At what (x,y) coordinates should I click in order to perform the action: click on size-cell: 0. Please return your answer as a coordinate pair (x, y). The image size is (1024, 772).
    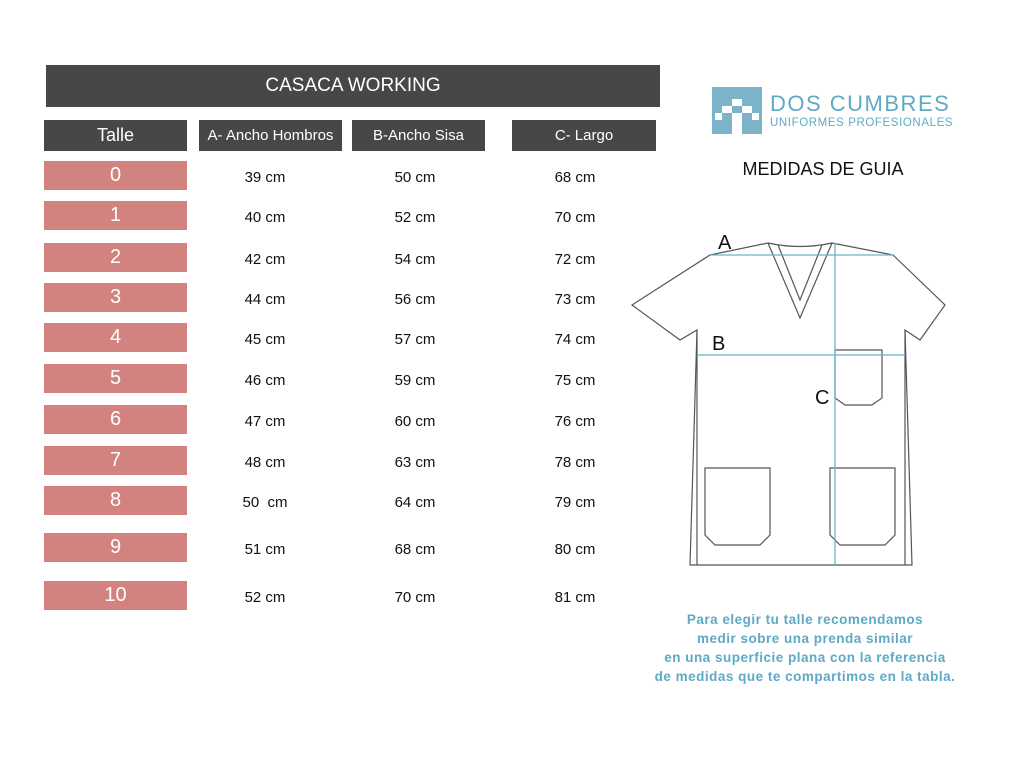
    Looking at the image, I should click on (115, 175).